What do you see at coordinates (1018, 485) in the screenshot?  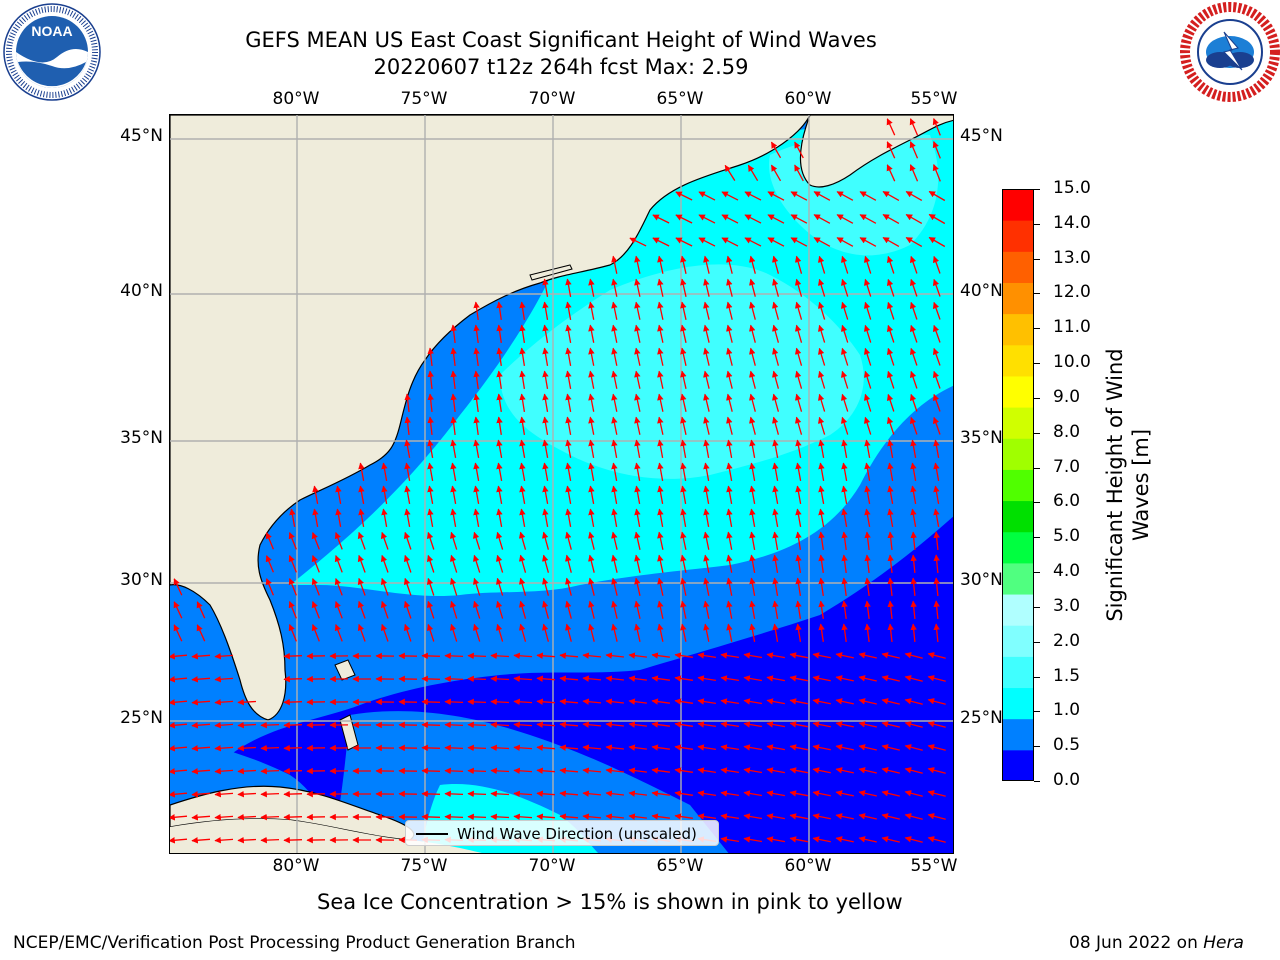 I see `colorbar` at bounding box center [1018, 485].